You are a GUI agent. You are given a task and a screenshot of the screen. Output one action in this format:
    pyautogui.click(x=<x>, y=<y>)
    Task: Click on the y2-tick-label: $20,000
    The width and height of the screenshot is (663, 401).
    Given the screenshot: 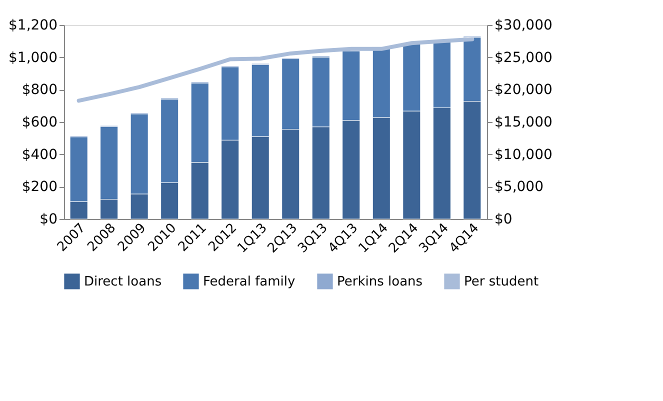 What is the action you would take?
    pyautogui.click(x=523, y=90)
    